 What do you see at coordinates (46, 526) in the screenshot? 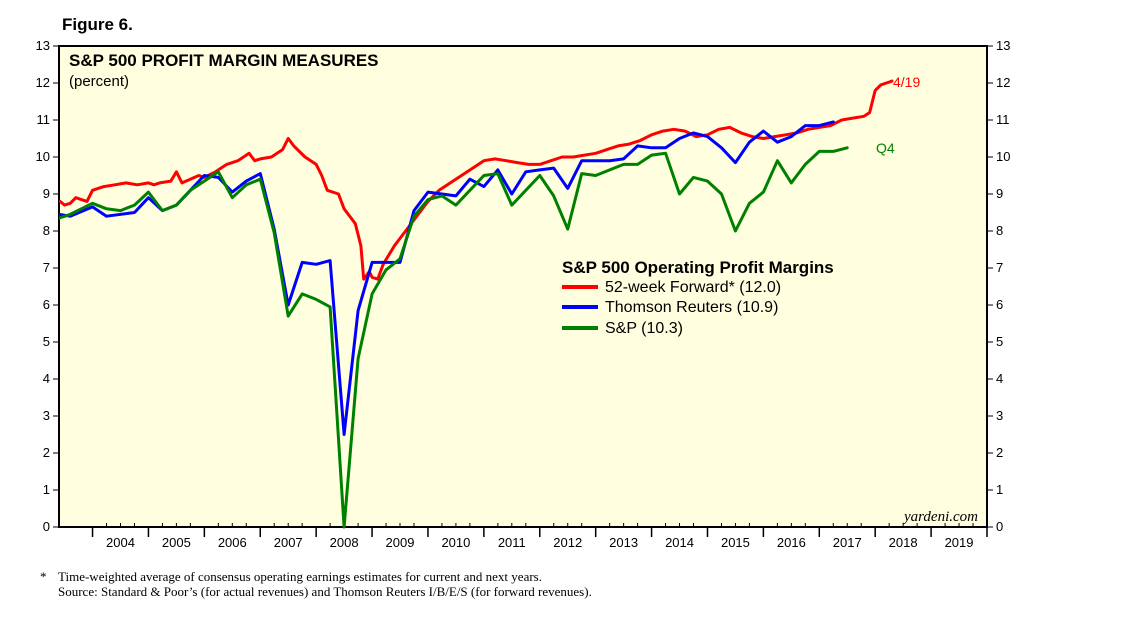
I see `y-tick-label-left: 0` at bounding box center [46, 526].